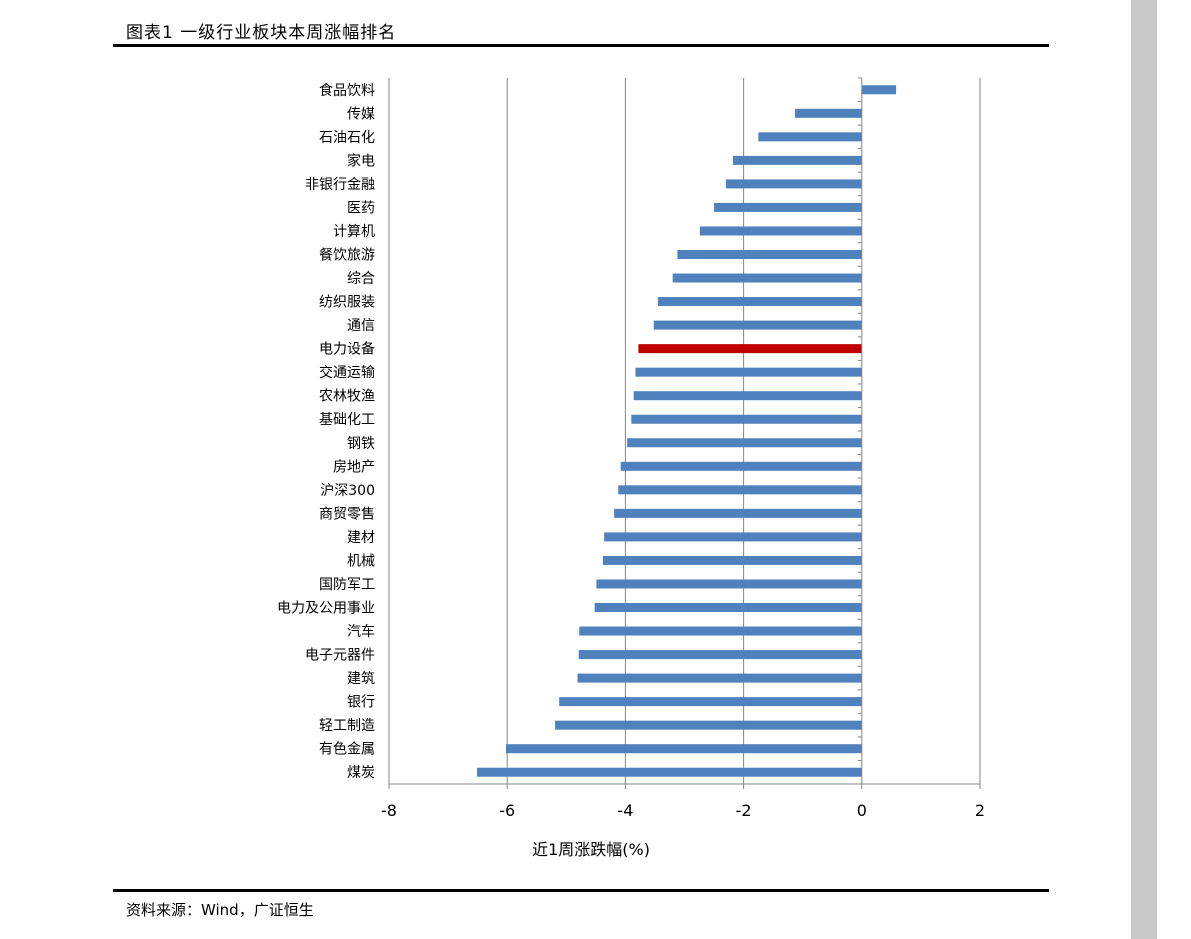 This screenshot has height=939, width=1191. What do you see at coordinates (361, 631) in the screenshot?
I see `category-label: 汽车` at bounding box center [361, 631].